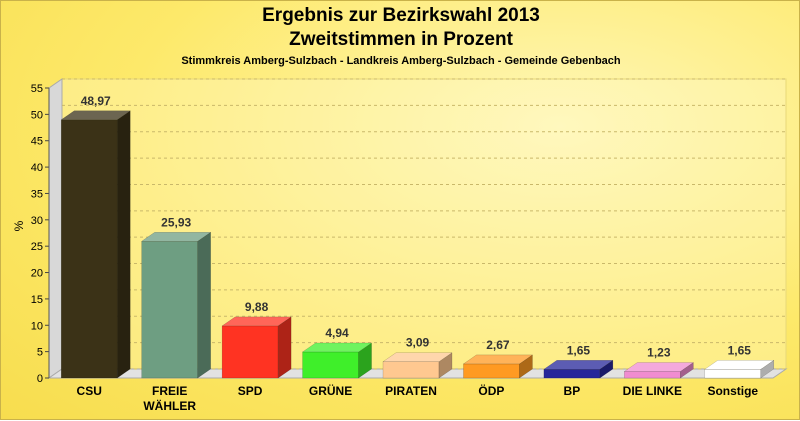 The width and height of the screenshot is (800, 421). I want to click on x-tick-label: PIRATEN, so click(411, 391).